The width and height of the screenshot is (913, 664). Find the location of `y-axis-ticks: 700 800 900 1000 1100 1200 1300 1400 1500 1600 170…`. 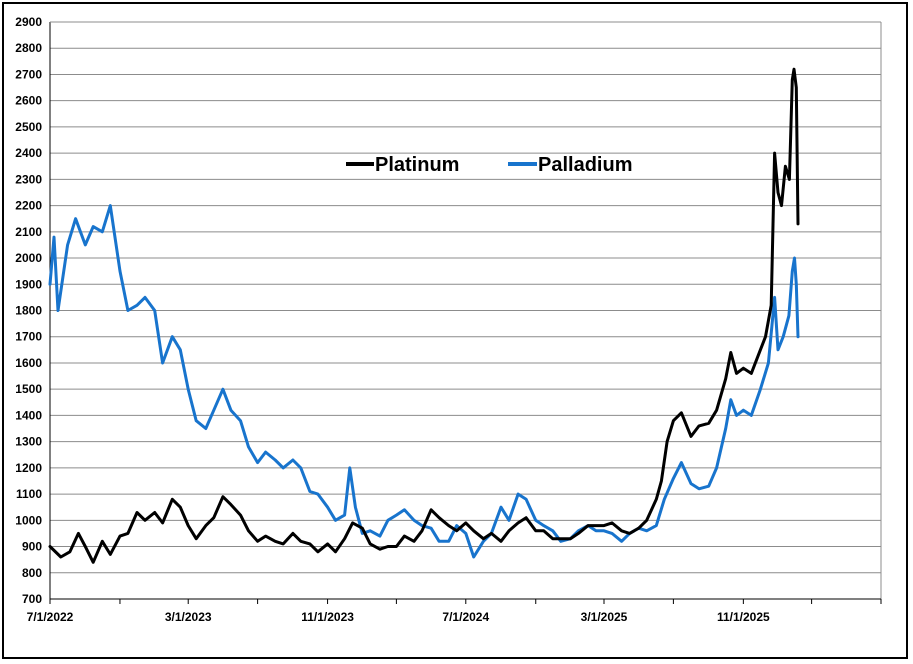

y-axis-ticks: 700 800 900 1000 1100 1200 1300 1400 1500 1600 170… is located at coordinates (28, 310).